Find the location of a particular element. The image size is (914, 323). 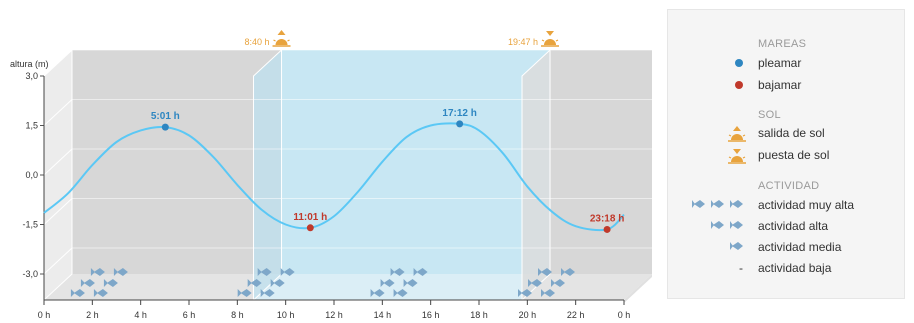

floor-edge is located at coordinates (638, 288).